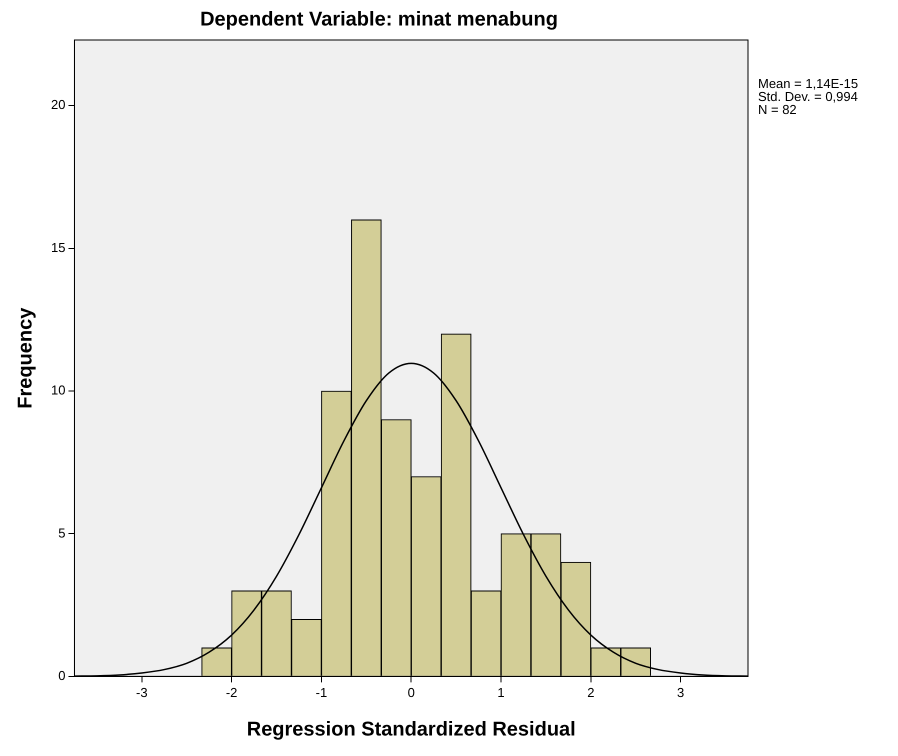  I want to click on x-tick-label: -2, so click(232, 692).